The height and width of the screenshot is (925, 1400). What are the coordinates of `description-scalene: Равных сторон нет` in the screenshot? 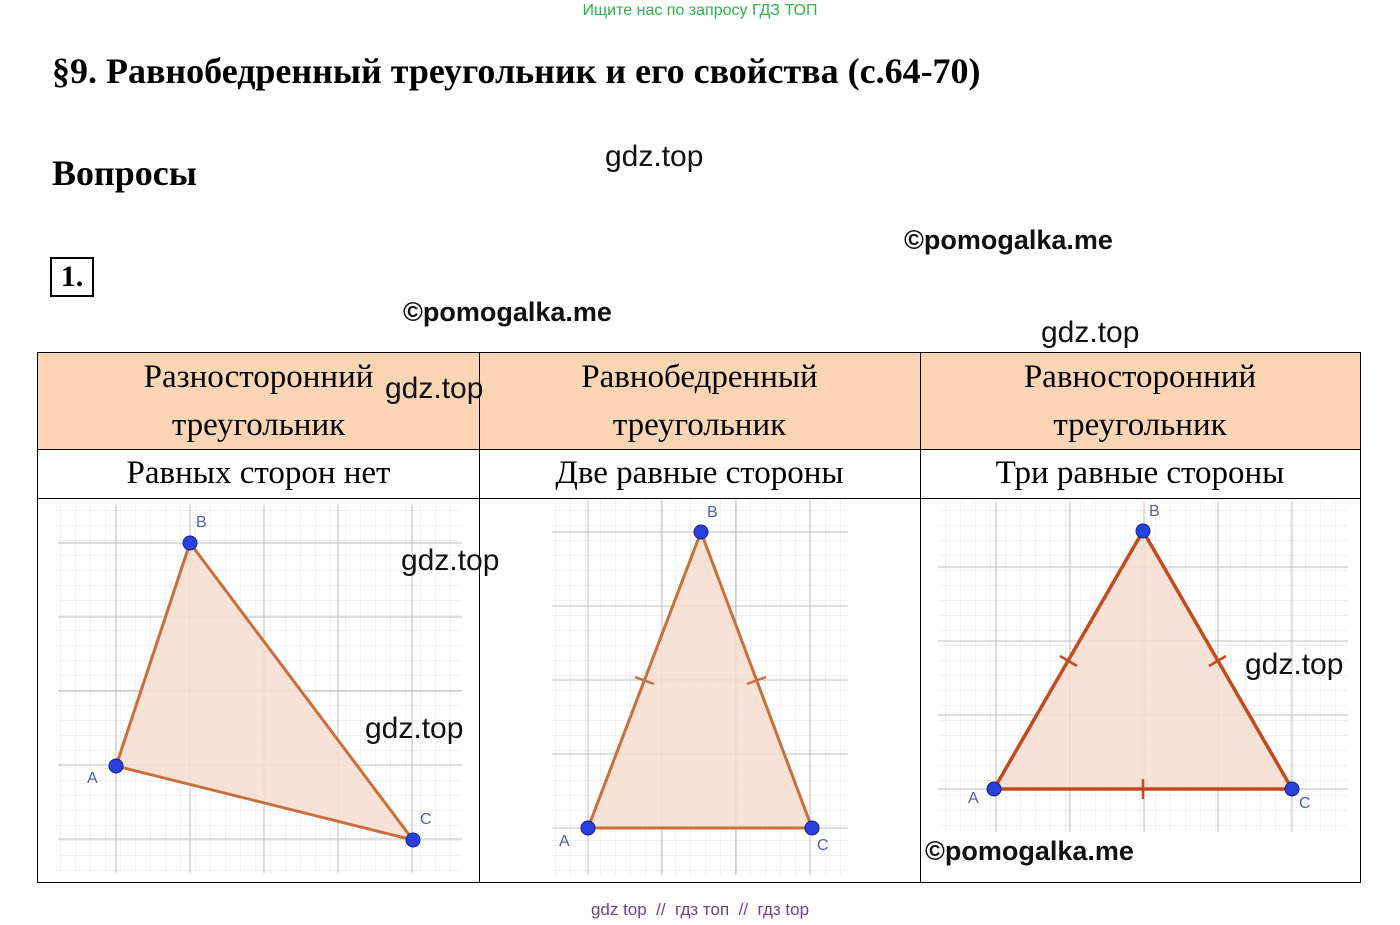 It's located at (258, 474).